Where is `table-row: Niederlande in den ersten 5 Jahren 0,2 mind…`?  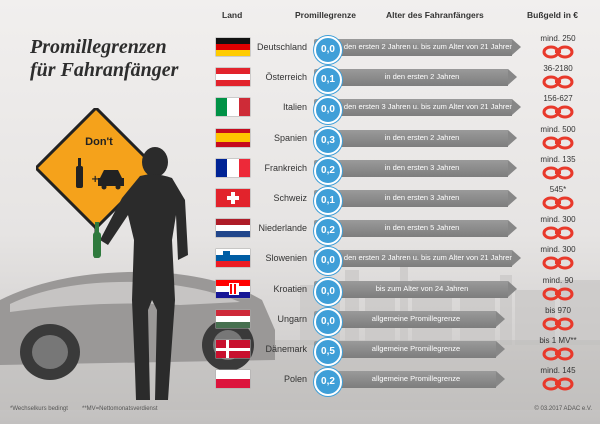 table-row: Niederlande in den ersten 5 Jahren 0,2 mind… is located at coordinates (300, 230).